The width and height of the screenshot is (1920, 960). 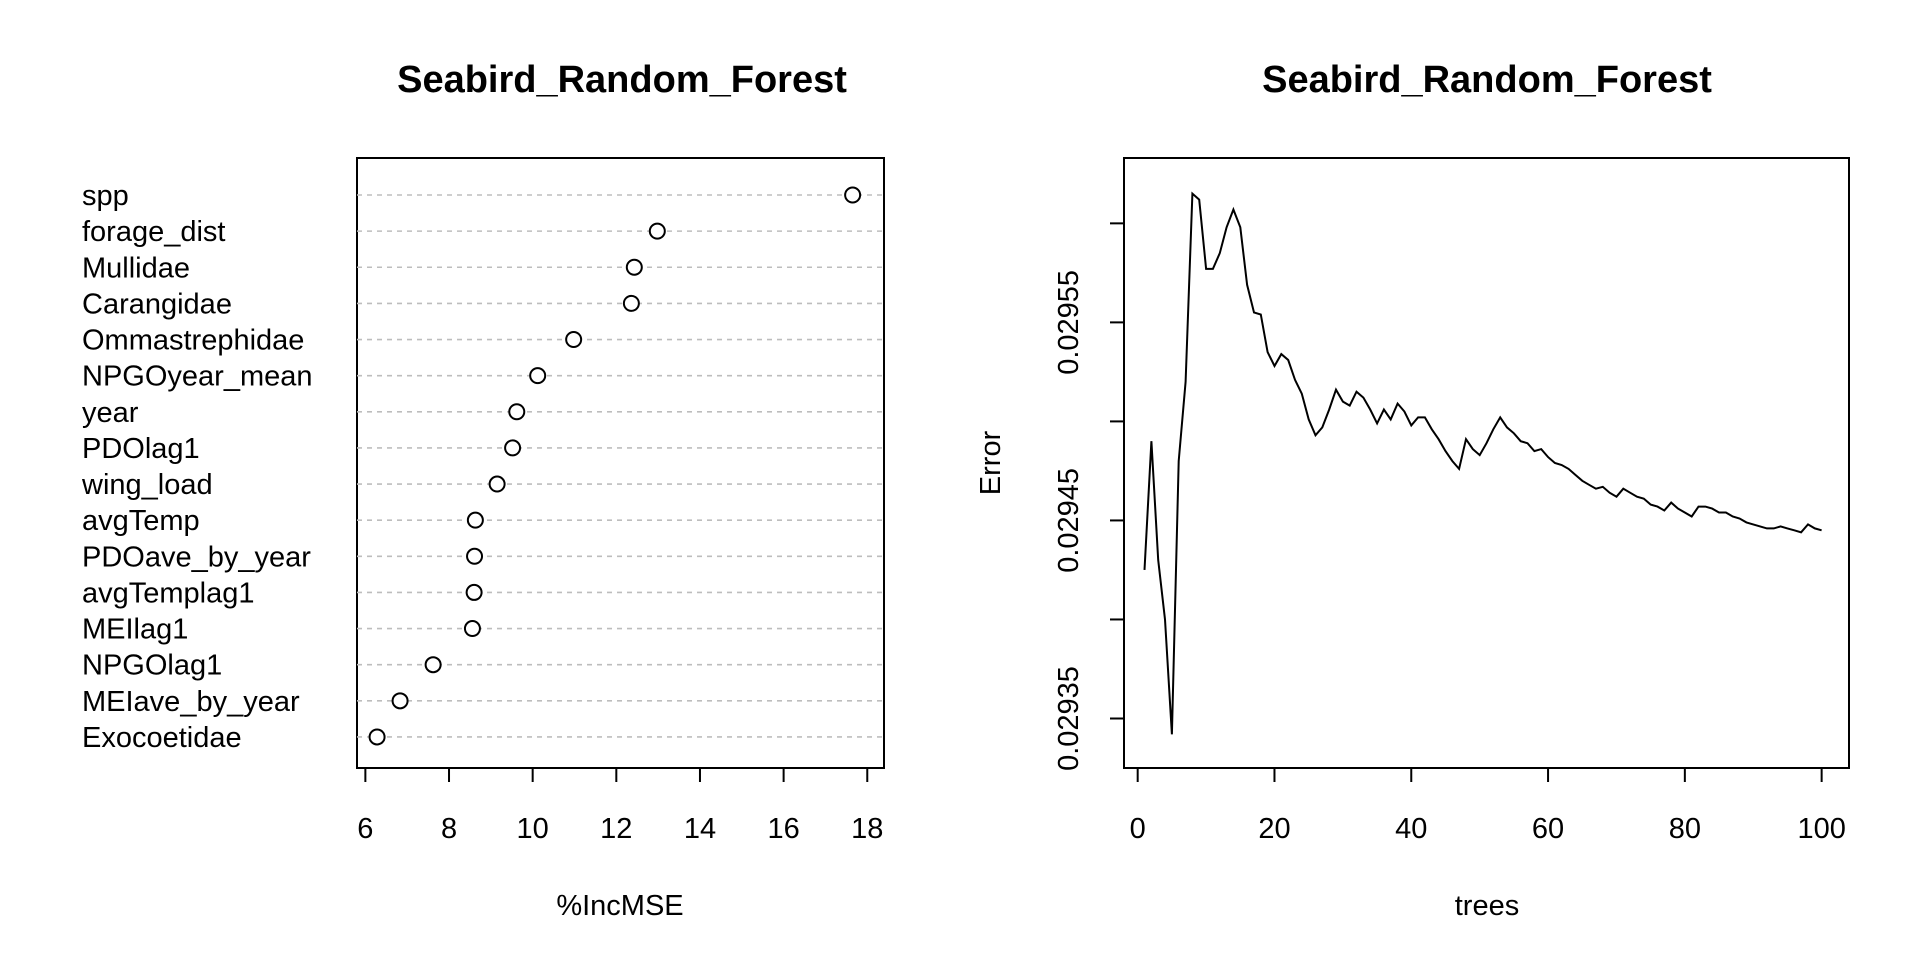 What do you see at coordinates (152, 666) in the screenshot?
I see `variable-label: NPGOlag1` at bounding box center [152, 666].